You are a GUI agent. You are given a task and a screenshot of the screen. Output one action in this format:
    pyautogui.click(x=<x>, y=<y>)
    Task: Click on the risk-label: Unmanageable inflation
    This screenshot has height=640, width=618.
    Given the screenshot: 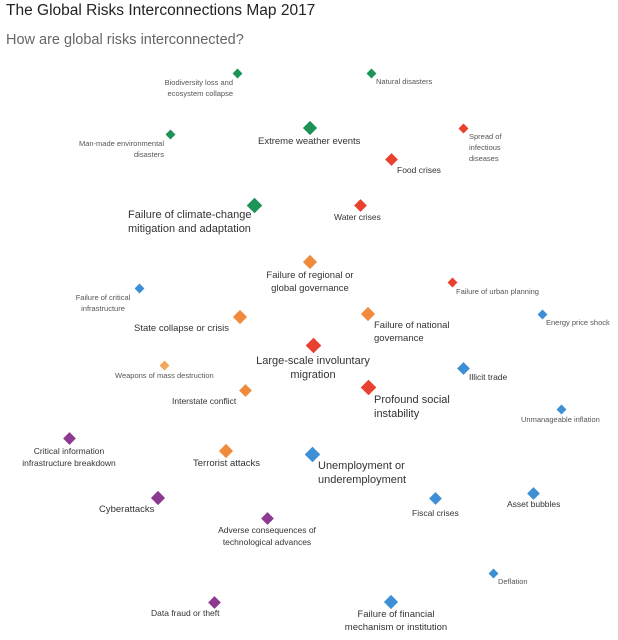 What is the action you would take?
    pyautogui.click(x=560, y=419)
    